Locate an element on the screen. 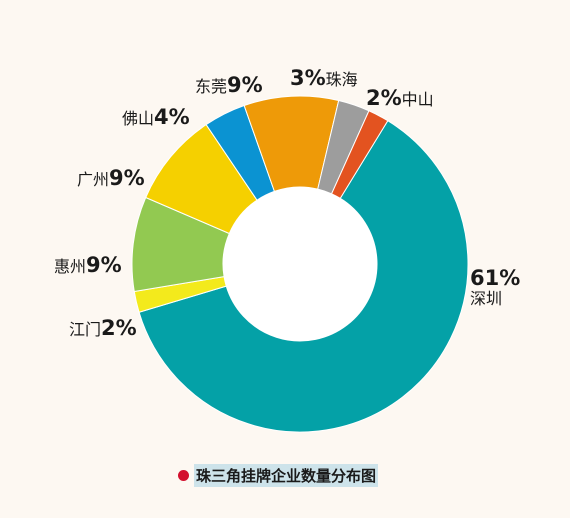 This screenshot has width=570, height=518. label-jiangmen-percent: 2% is located at coordinates (119, 328).